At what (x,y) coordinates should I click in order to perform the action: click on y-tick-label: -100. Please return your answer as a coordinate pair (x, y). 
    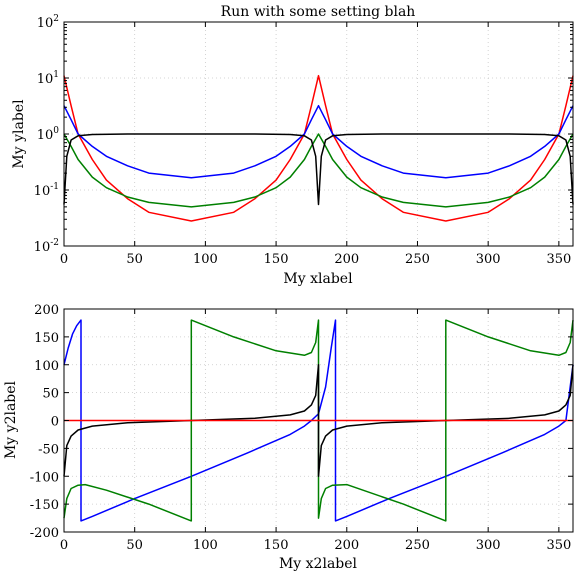
    Looking at the image, I should click on (44, 477).